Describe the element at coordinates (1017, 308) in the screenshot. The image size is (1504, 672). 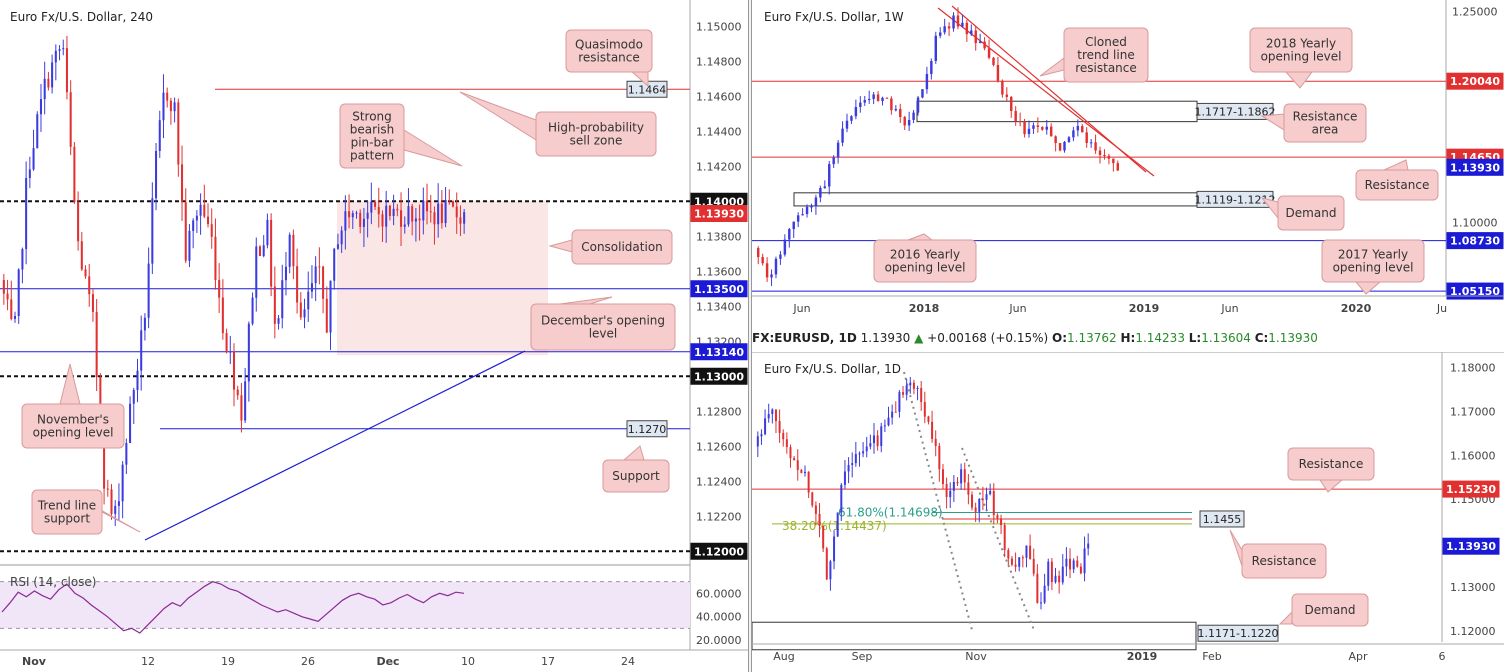
I see `x-tick-label: Jun` at that location.